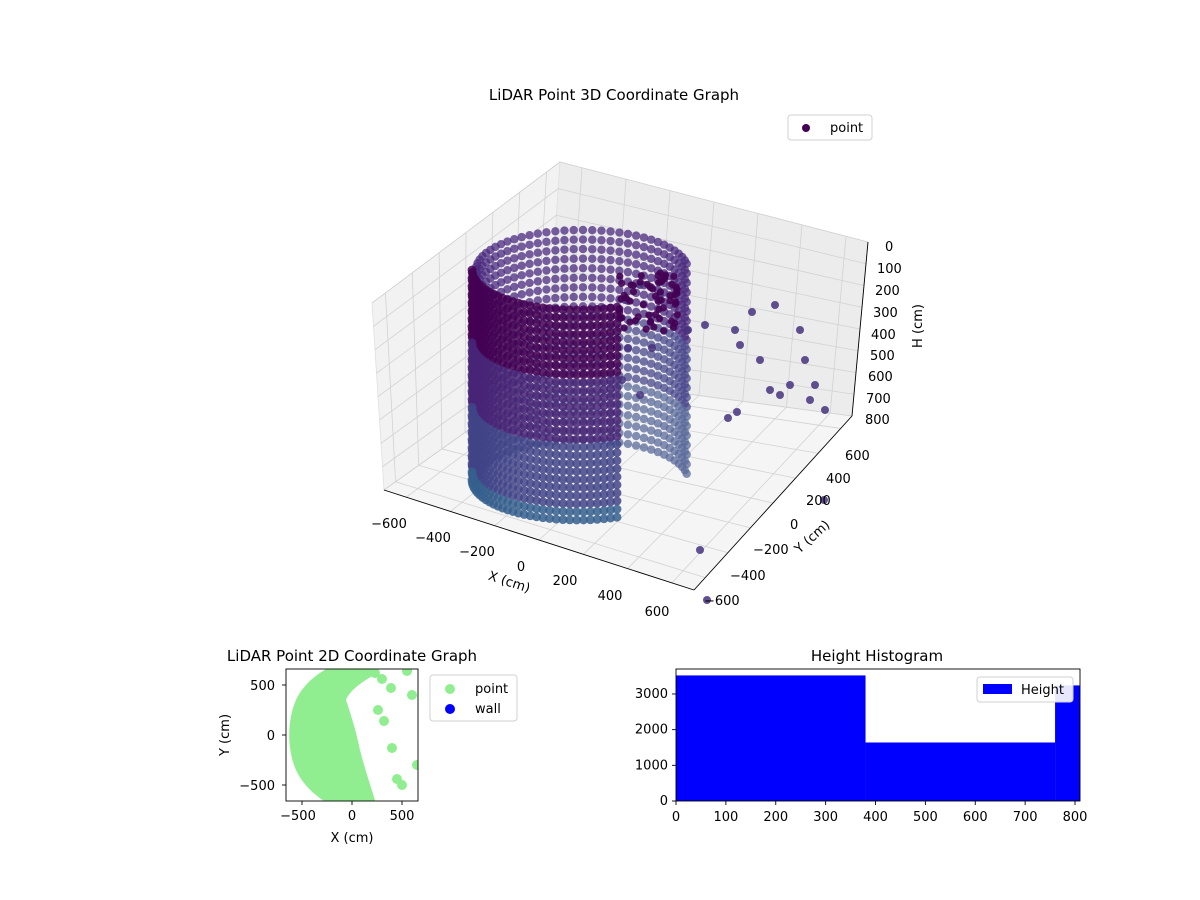 The image size is (1200, 900). I want to click on y3d-tick-label: 200, so click(818, 501).